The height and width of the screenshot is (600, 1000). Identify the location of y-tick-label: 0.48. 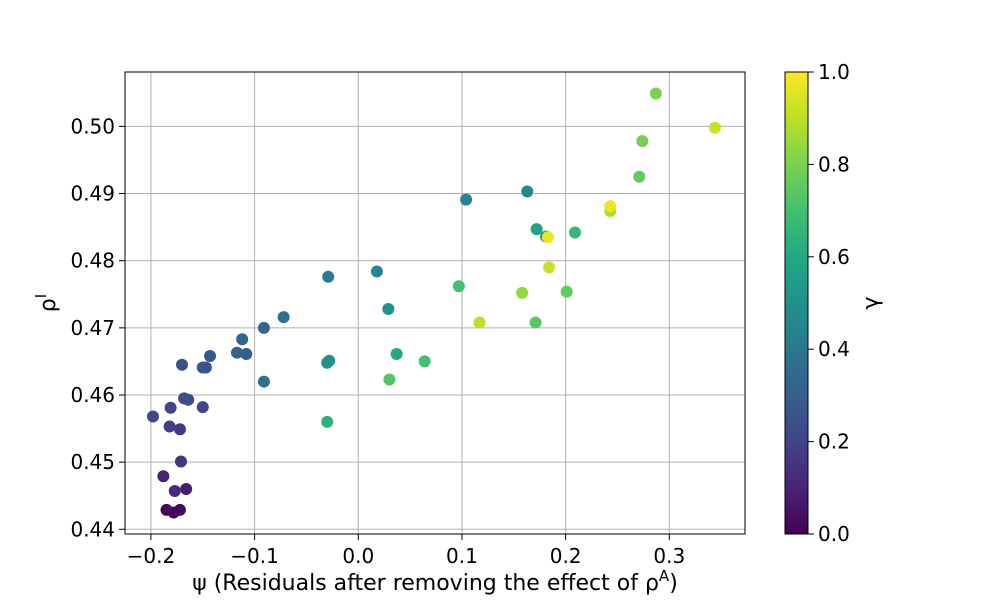
(92, 261).